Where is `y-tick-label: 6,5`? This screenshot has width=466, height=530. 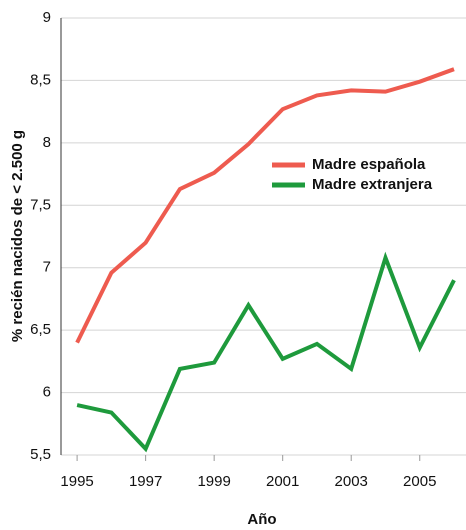
y-tick-label: 6,5 is located at coordinates (40, 329).